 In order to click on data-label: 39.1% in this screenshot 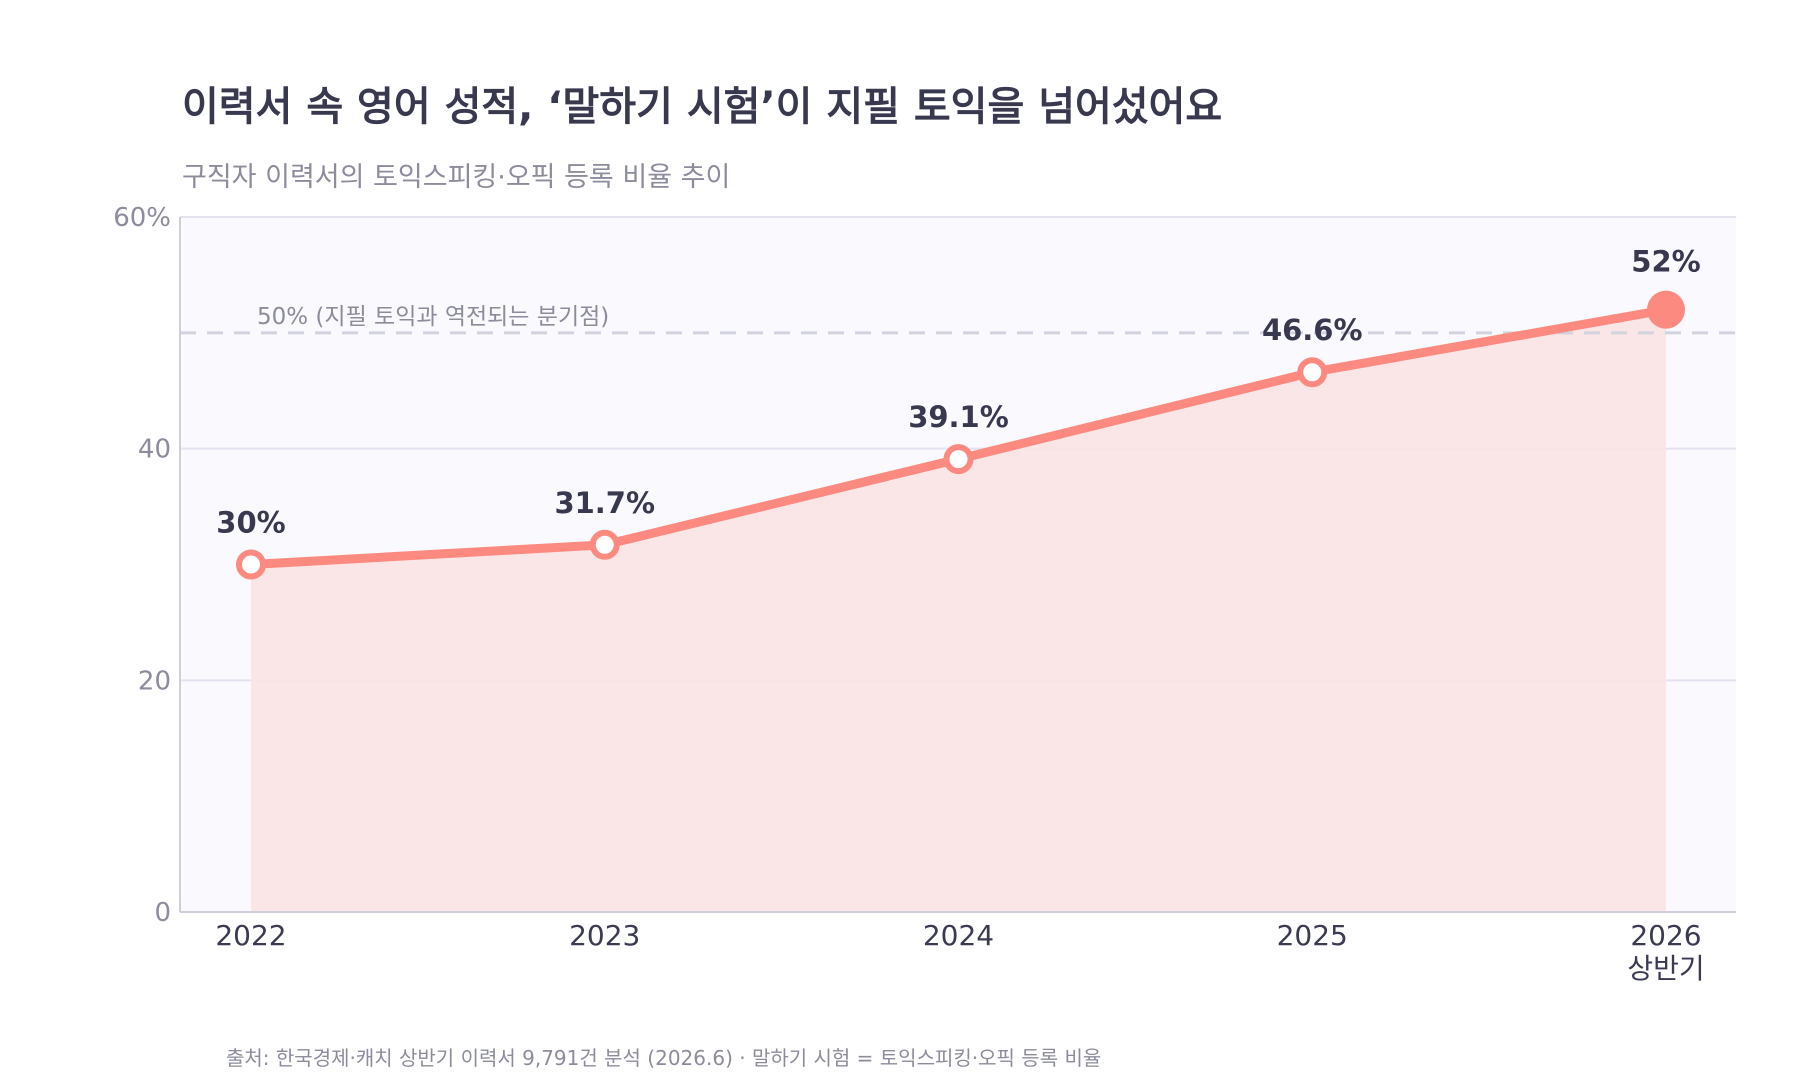, I will do `click(958, 417)`.